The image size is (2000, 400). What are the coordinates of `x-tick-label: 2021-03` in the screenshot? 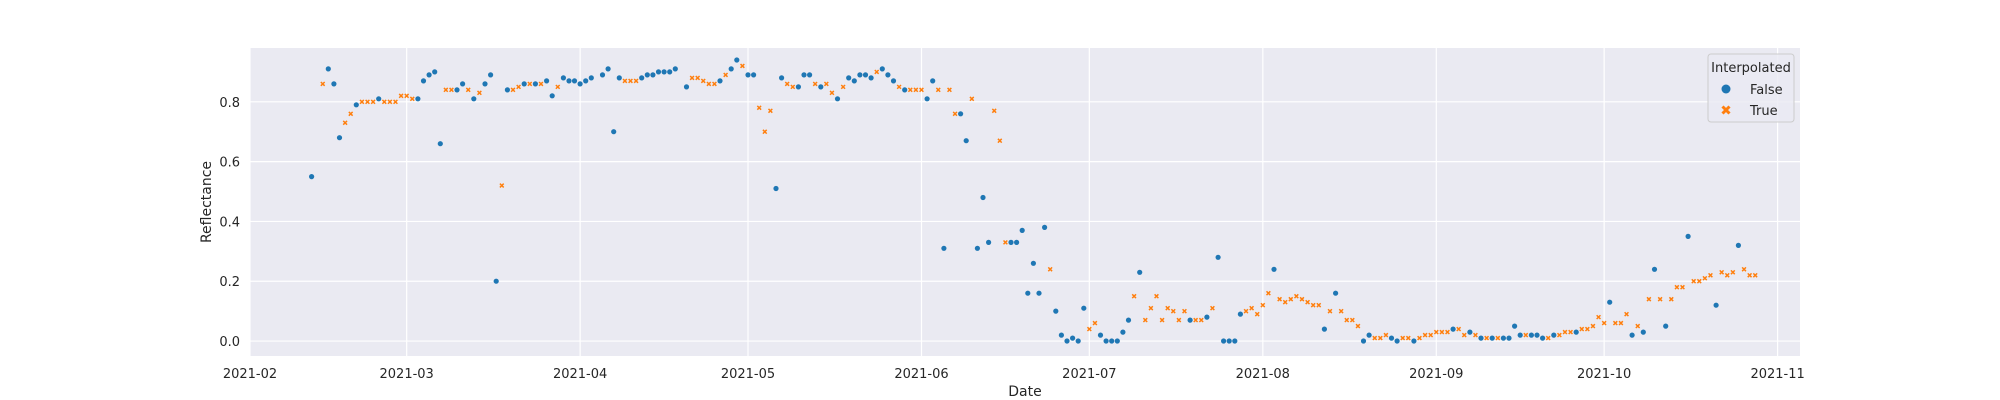 It's located at (407, 374).